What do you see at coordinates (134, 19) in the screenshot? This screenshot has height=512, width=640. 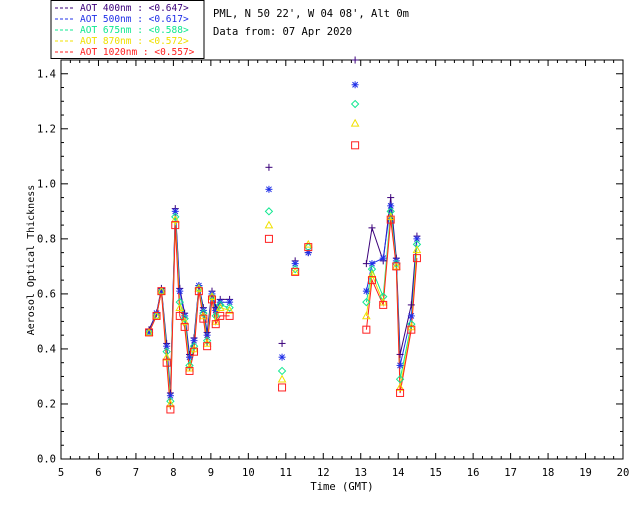 I see `aot-500-legend-label: AOT 500nm : <0.617>` at bounding box center [134, 19].